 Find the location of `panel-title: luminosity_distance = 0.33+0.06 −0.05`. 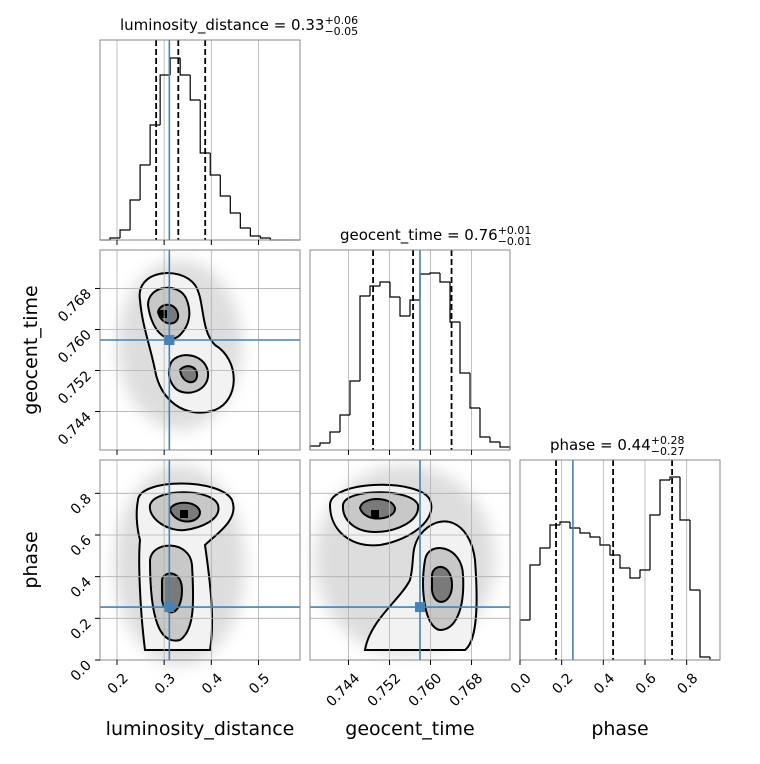

panel-title: luminosity_distance = 0.33+0.06 −0.05 is located at coordinates (239, 26).